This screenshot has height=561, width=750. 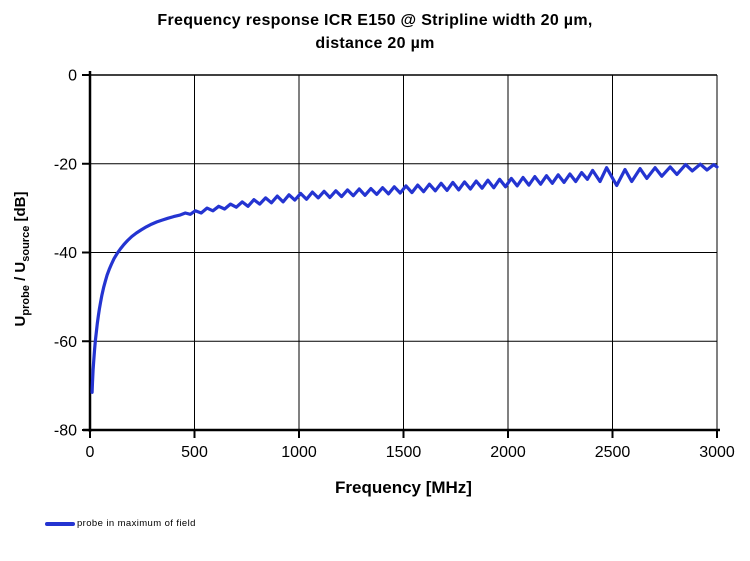 What do you see at coordinates (65, 253) in the screenshot?
I see `y-tick-label: -40` at bounding box center [65, 253].